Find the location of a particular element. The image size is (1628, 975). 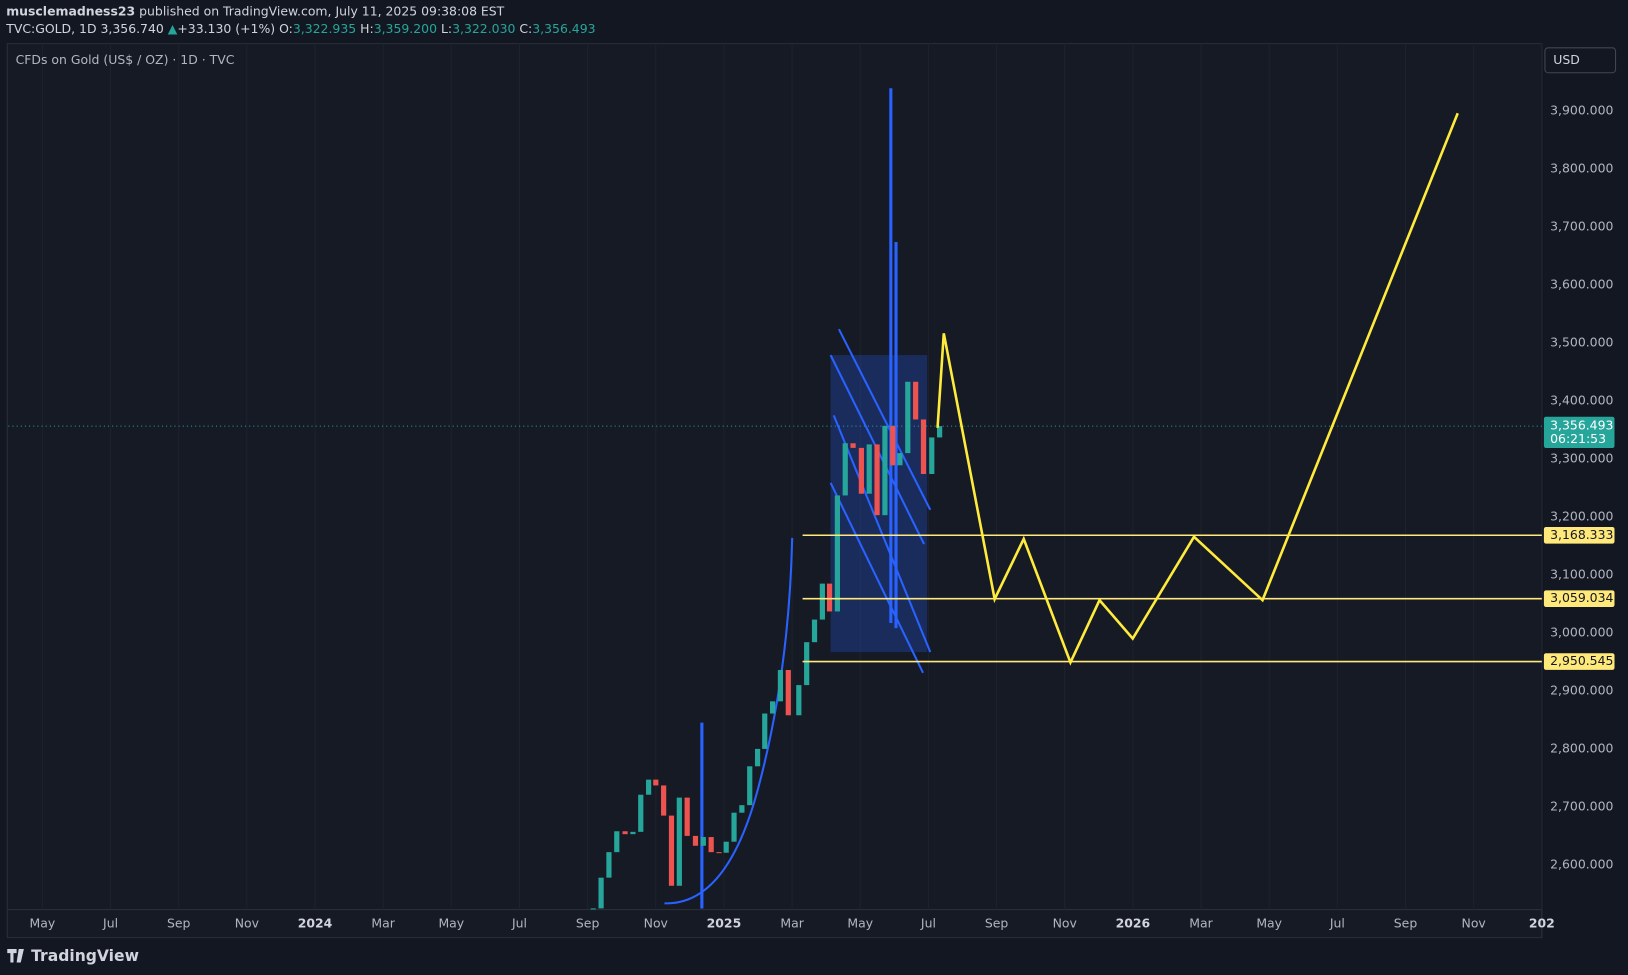

x-tick-label: 2026 is located at coordinates (1133, 923).